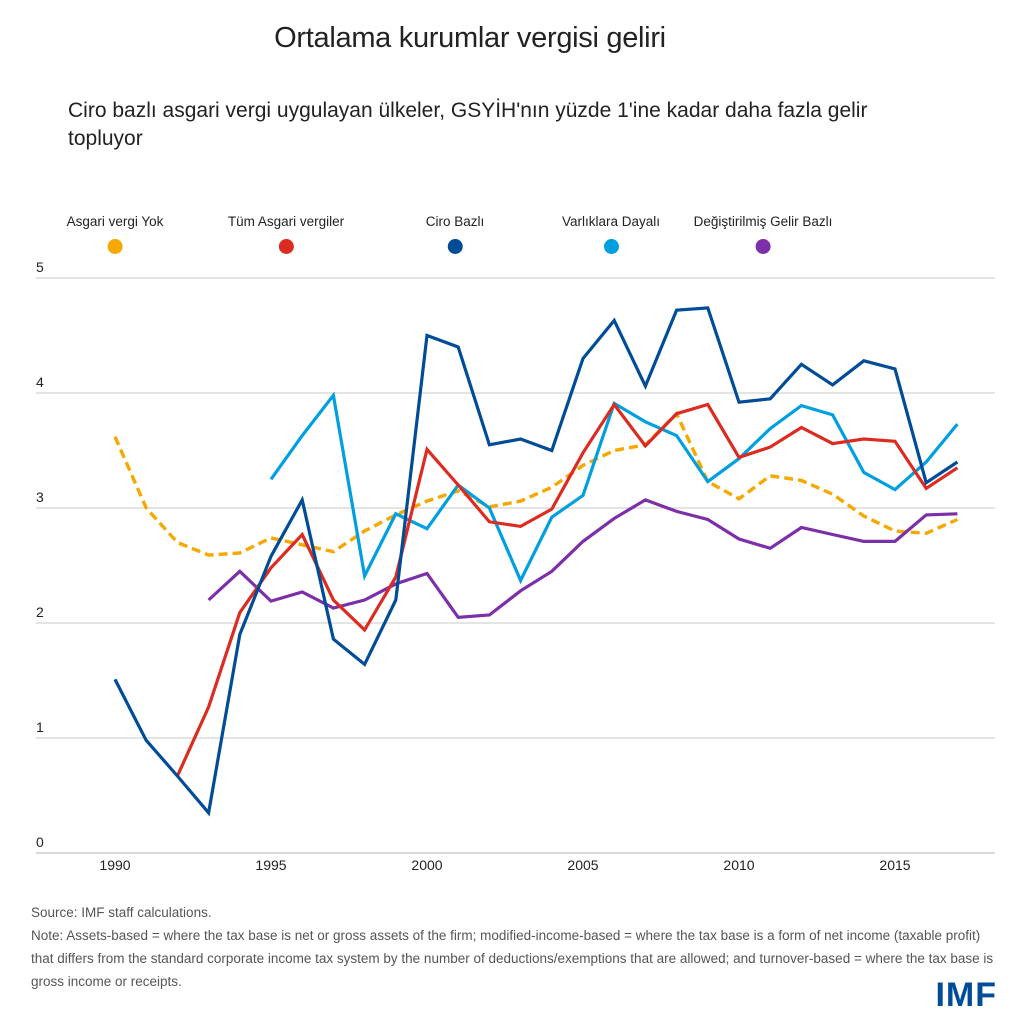  I want to click on y-tick-label: 5, so click(40, 267).